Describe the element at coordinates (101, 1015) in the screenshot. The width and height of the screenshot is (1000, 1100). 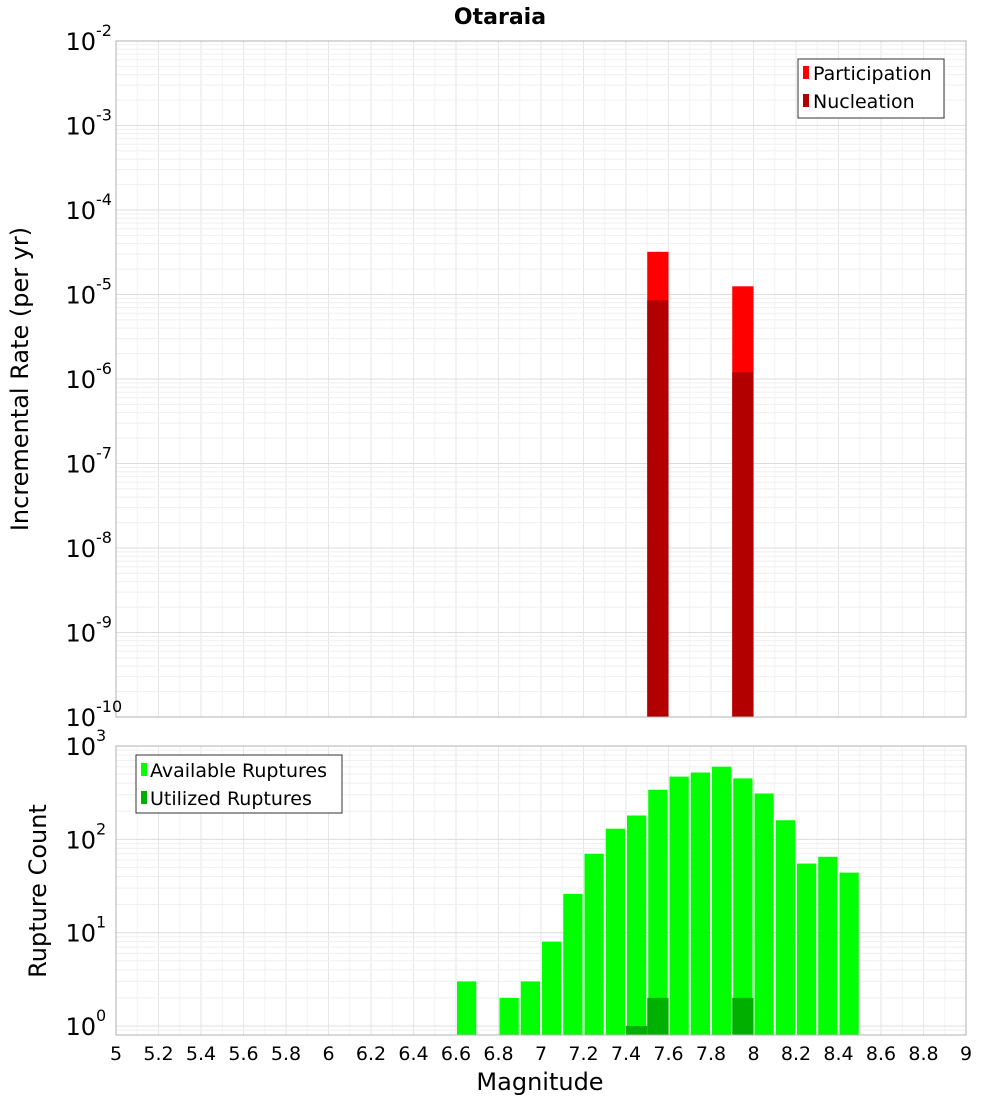
I see `bottom-y-tick-exponent: 0` at that location.